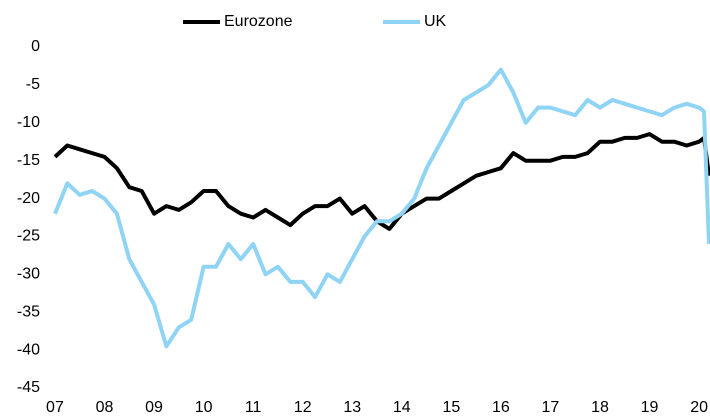  What do you see at coordinates (28, 387) in the screenshot?
I see `y-tick-label: -45` at bounding box center [28, 387].